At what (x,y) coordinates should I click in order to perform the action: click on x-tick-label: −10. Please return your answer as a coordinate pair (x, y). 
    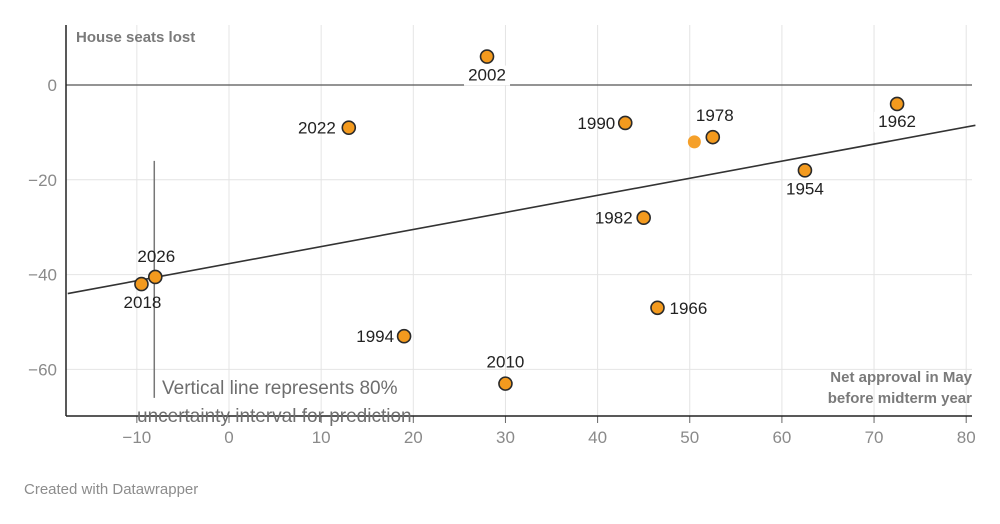
    Looking at the image, I should click on (136, 437).